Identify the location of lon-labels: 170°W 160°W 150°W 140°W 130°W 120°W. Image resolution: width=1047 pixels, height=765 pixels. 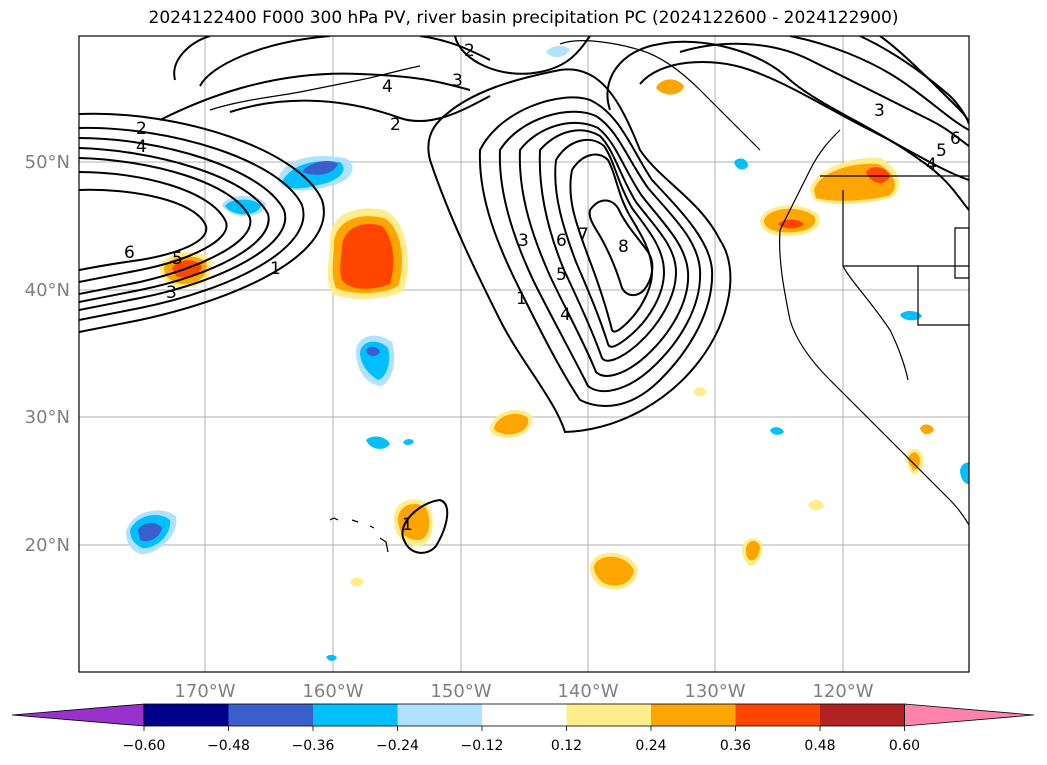
(523, 691).